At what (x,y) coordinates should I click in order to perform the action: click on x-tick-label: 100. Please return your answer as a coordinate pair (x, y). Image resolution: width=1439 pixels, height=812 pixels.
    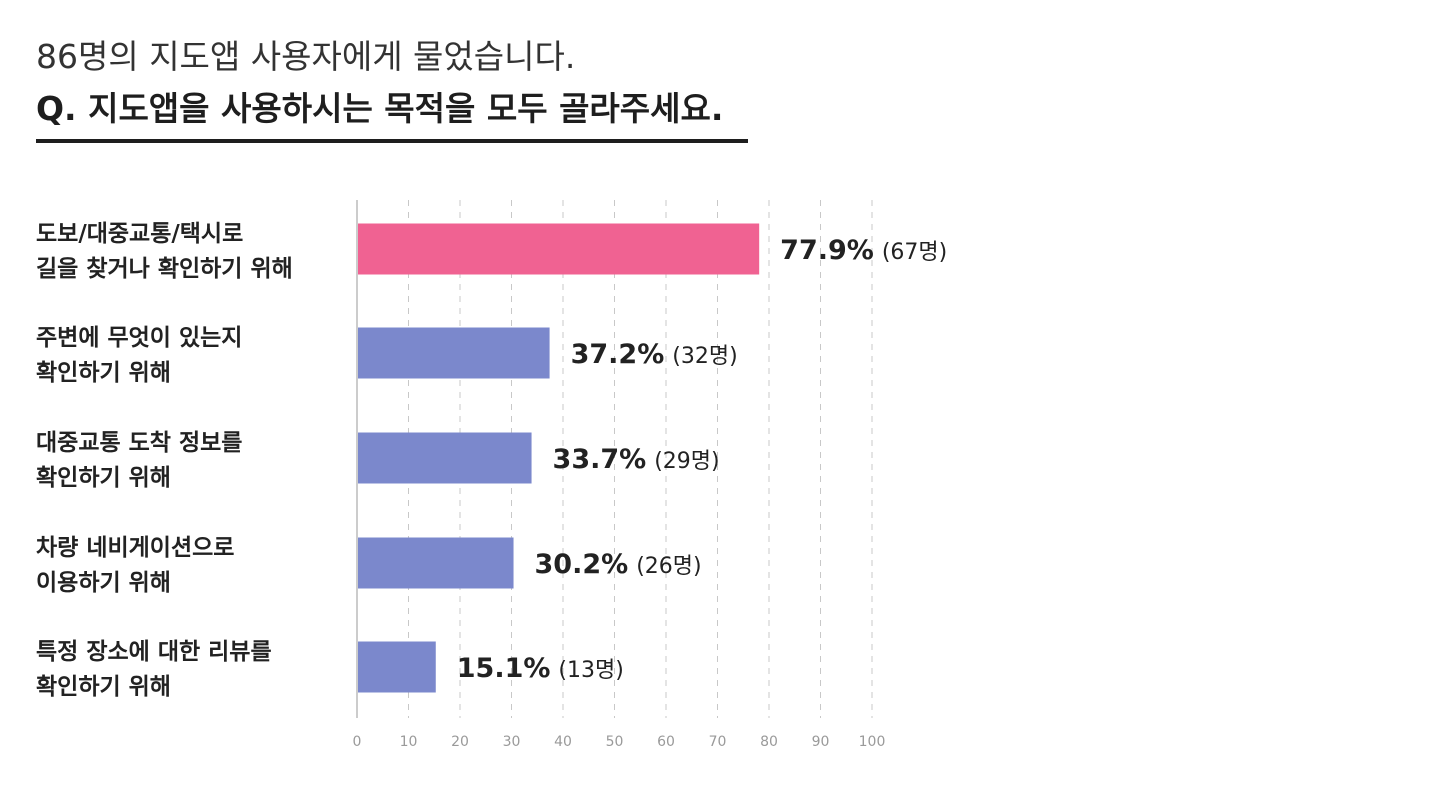
    Looking at the image, I should click on (872, 742).